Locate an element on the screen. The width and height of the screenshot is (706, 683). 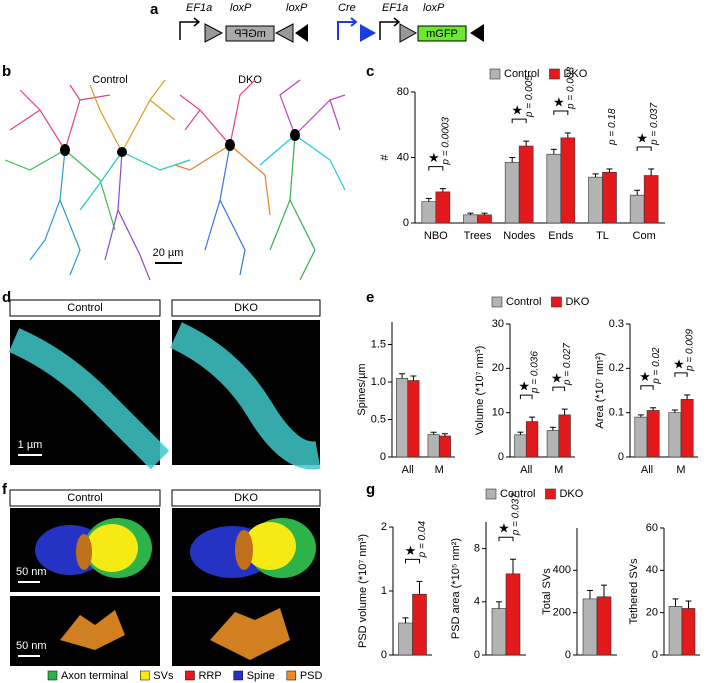
dendrite is located at coordinates (245, 396).